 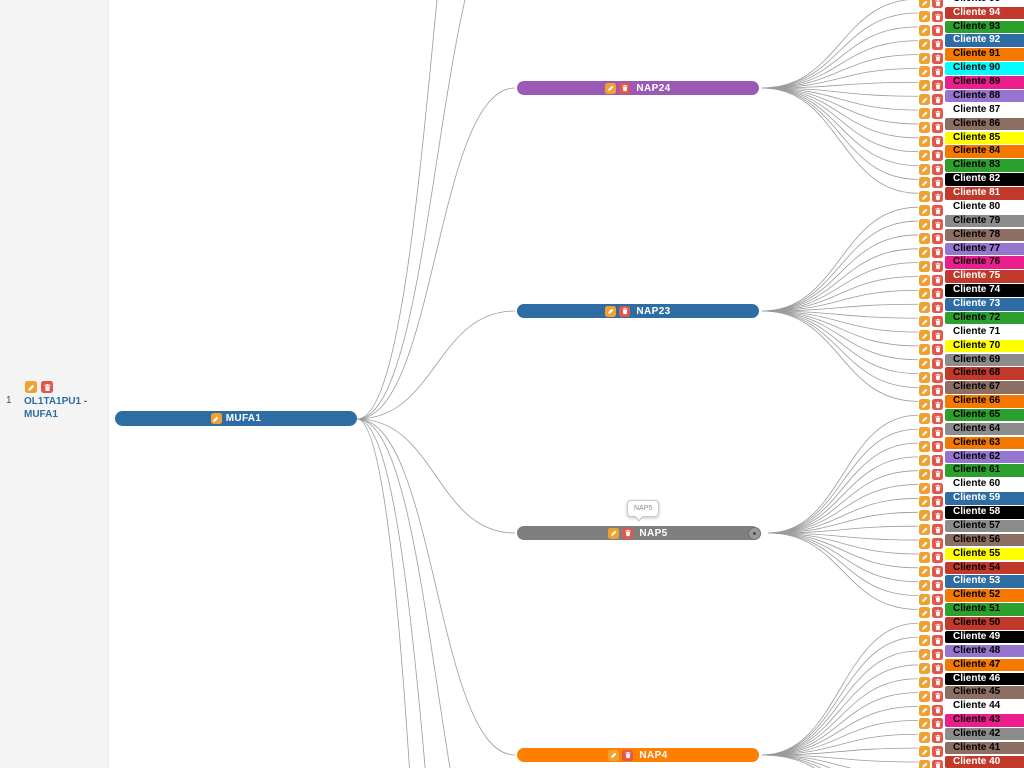 What do you see at coordinates (638, 311) in the screenshot?
I see `nap-node: NAP23` at bounding box center [638, 311].